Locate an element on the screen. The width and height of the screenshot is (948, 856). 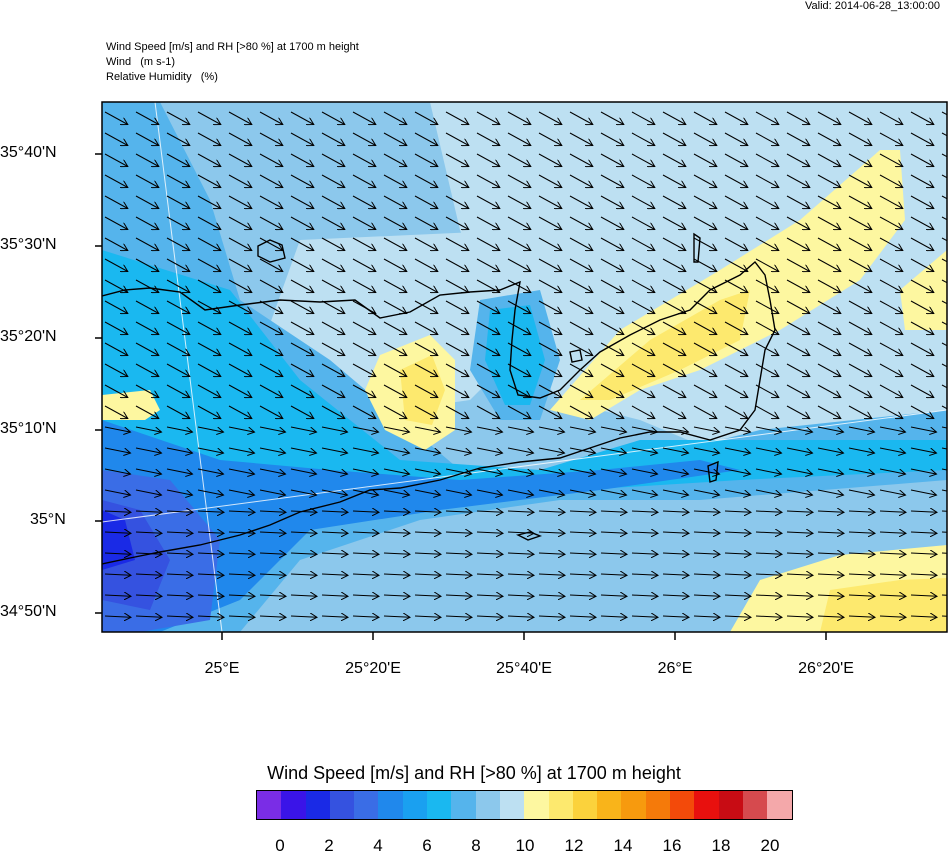
colorbar-tick-label: 4 is located at coordinates (378, 845).